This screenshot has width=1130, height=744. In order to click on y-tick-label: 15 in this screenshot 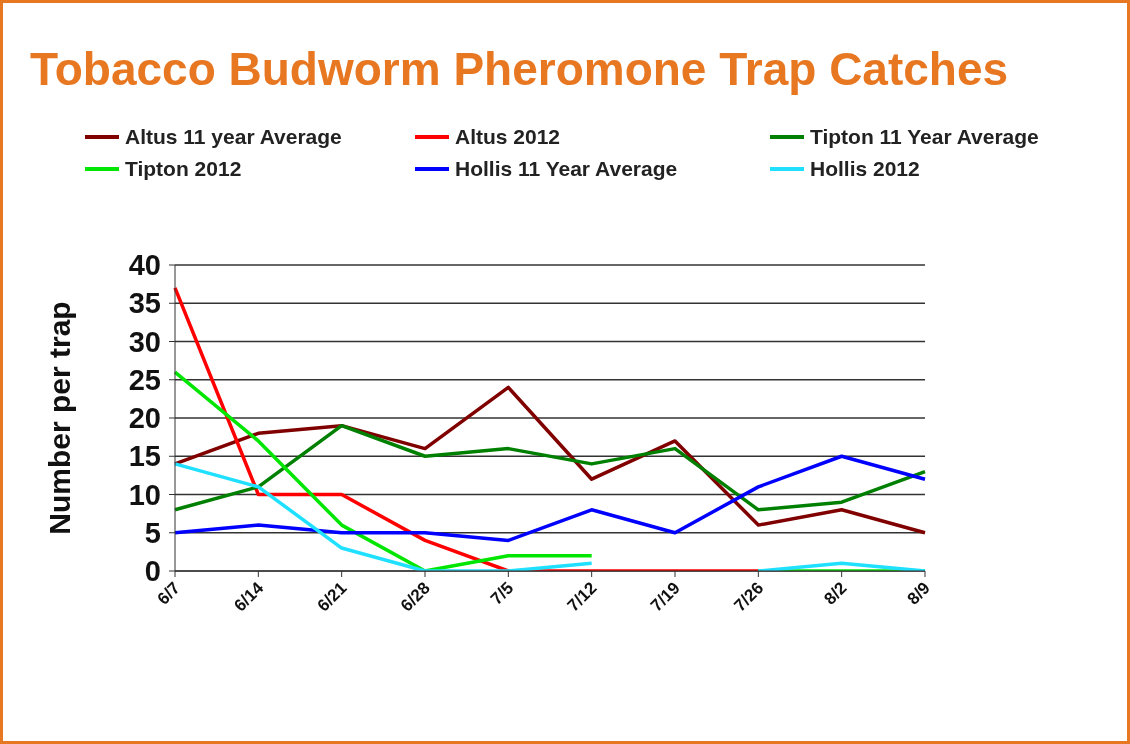, I will do `click(144, 456)`.